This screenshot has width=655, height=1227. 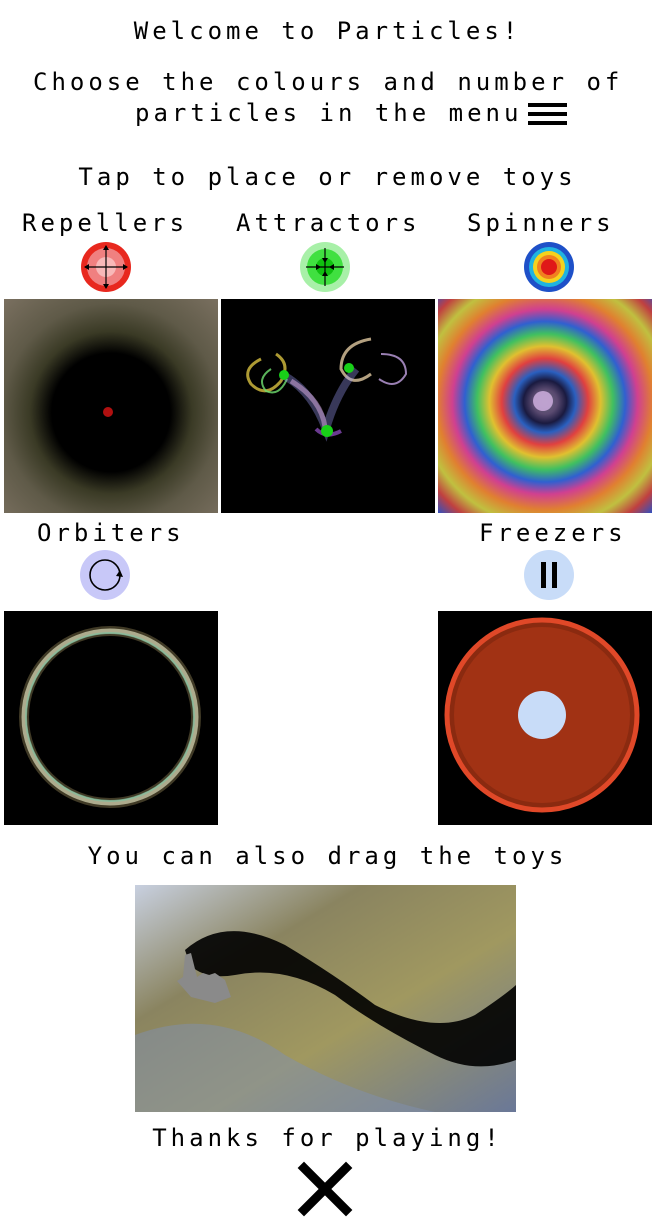 I want to click on instructions-line2: particles in the menu, so click(x=329, y=113).